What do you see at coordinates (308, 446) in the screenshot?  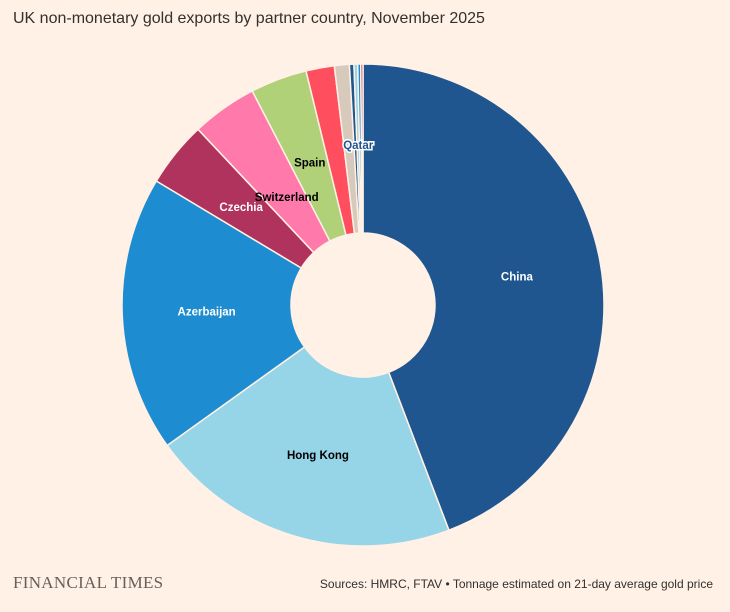 I see `slice-hong-kong` at bounding box center [308, 446].